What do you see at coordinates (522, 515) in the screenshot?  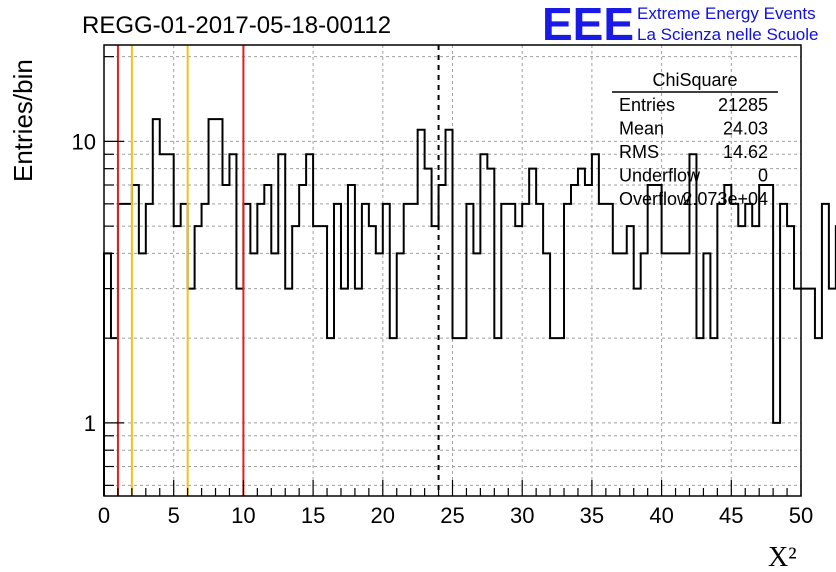 I see `x-tick-label: 30` at bounding box center [522, 515].